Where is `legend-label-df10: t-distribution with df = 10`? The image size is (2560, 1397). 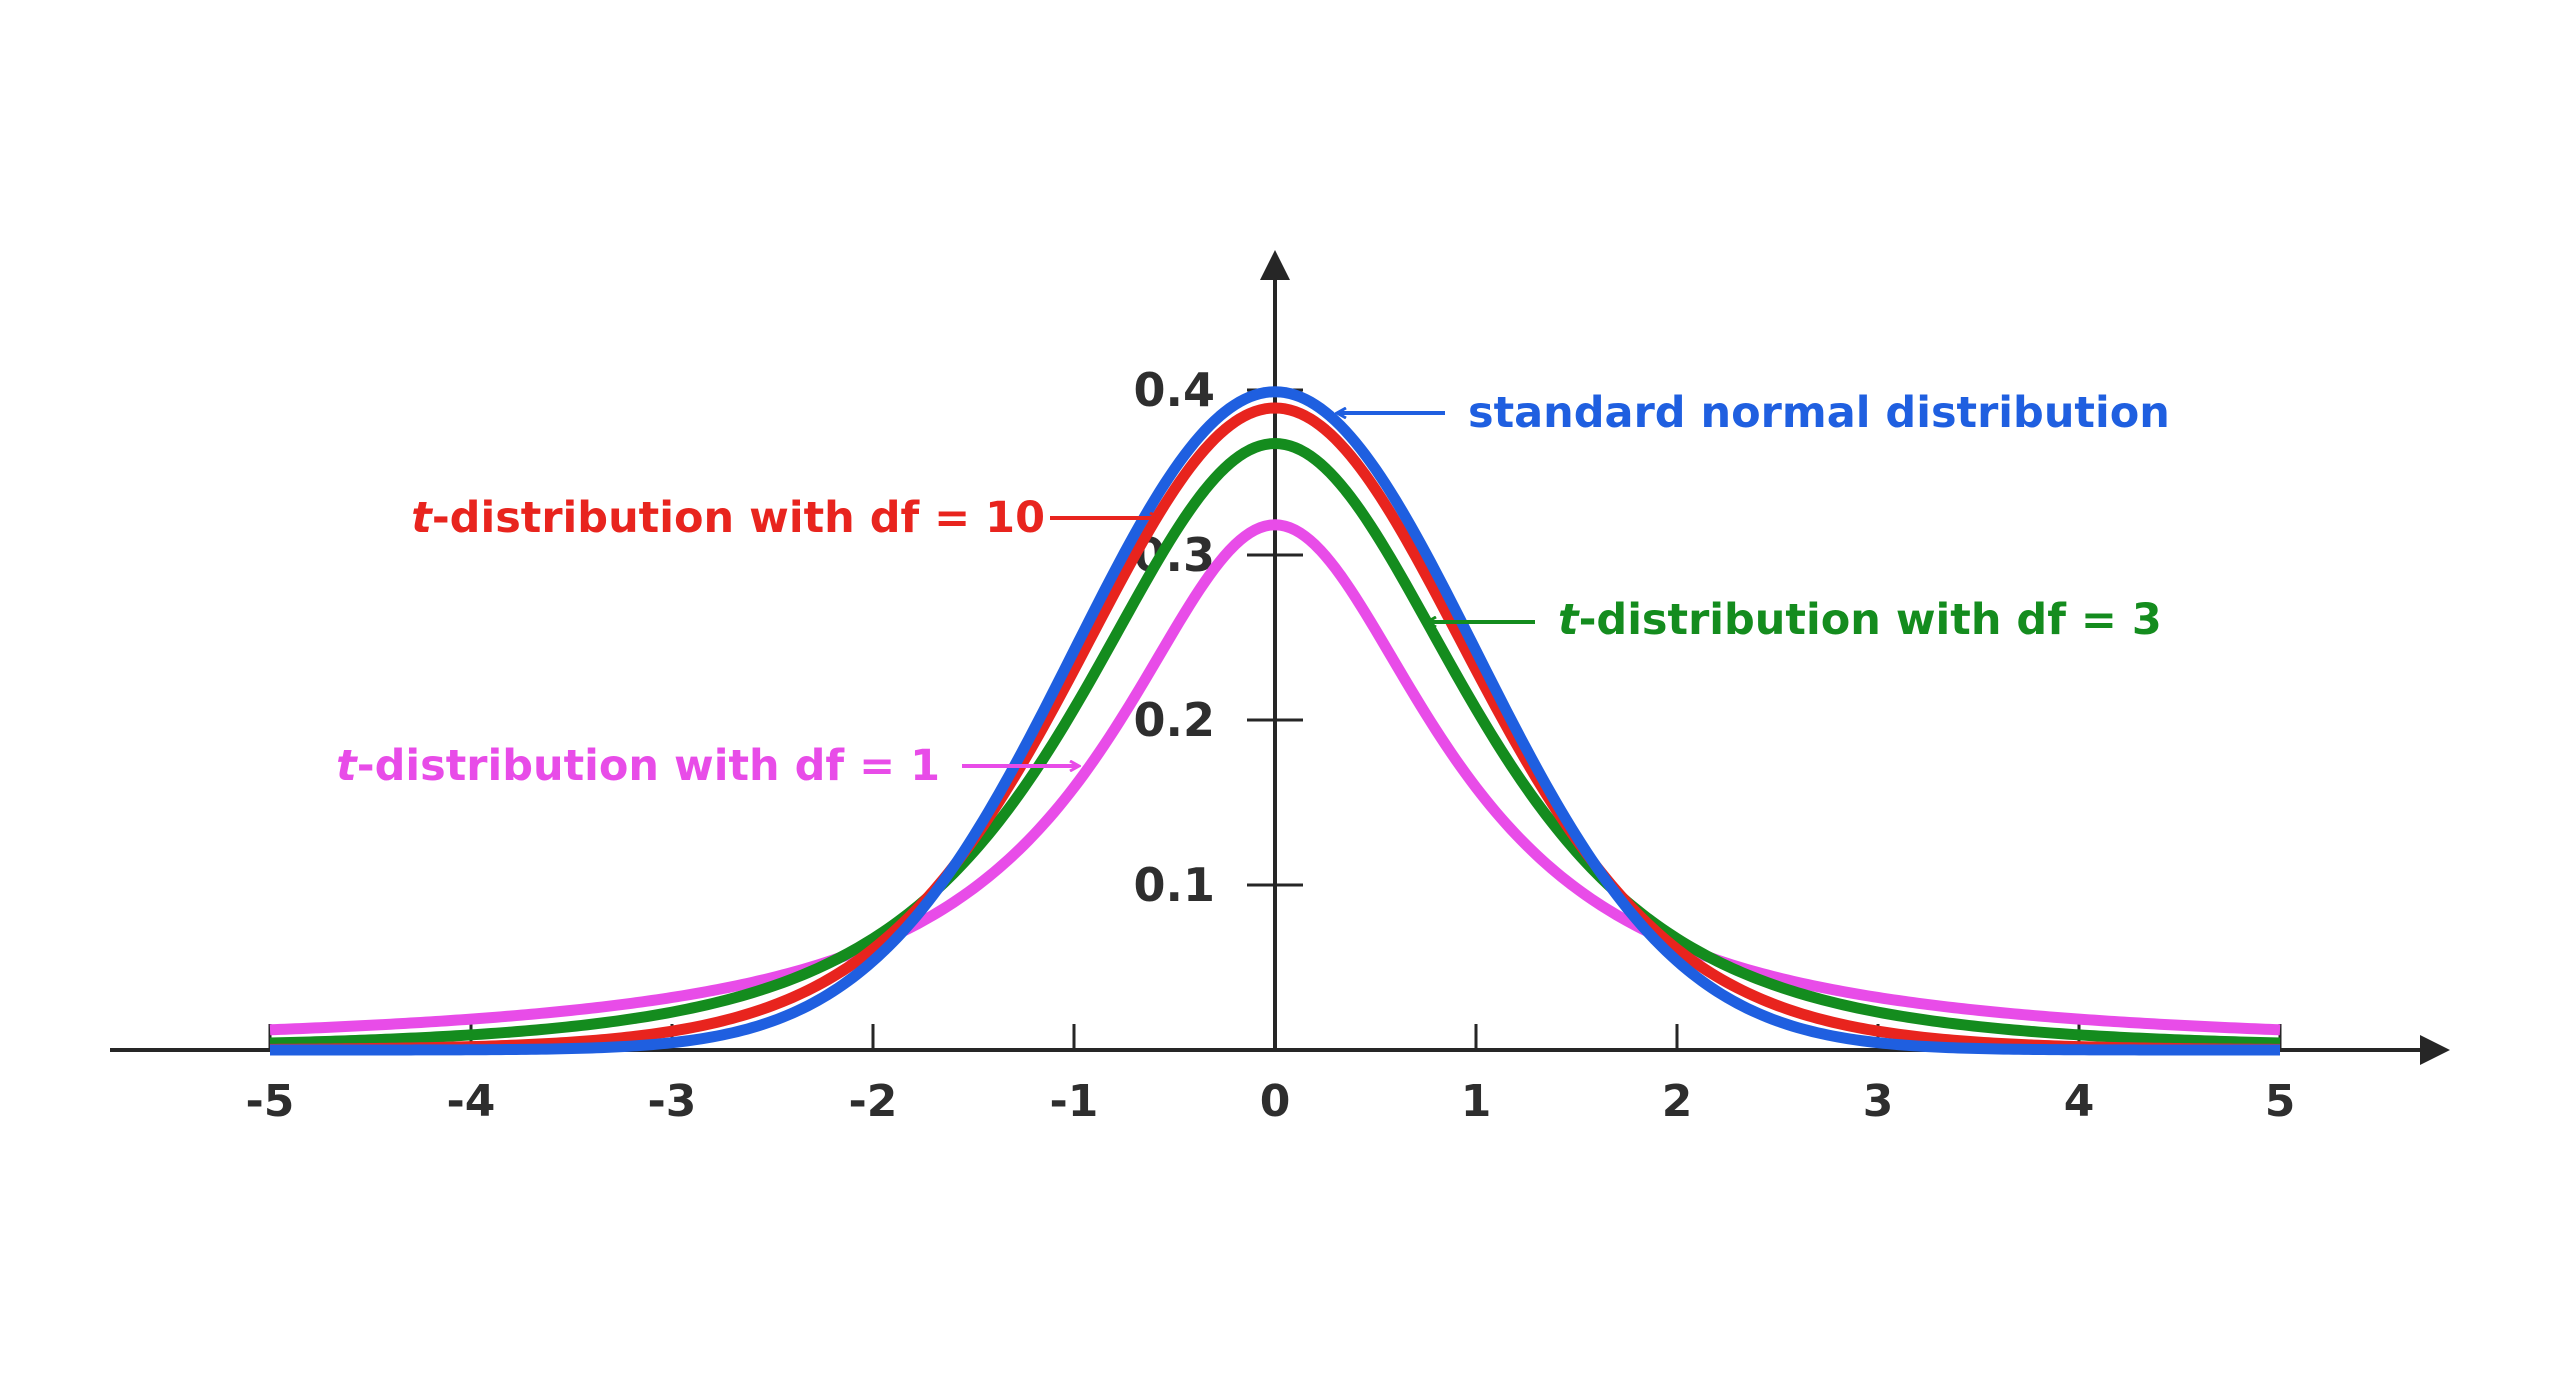
legend-label-df10: t-distribution with df = 10 is located at coordinates (728, 518).